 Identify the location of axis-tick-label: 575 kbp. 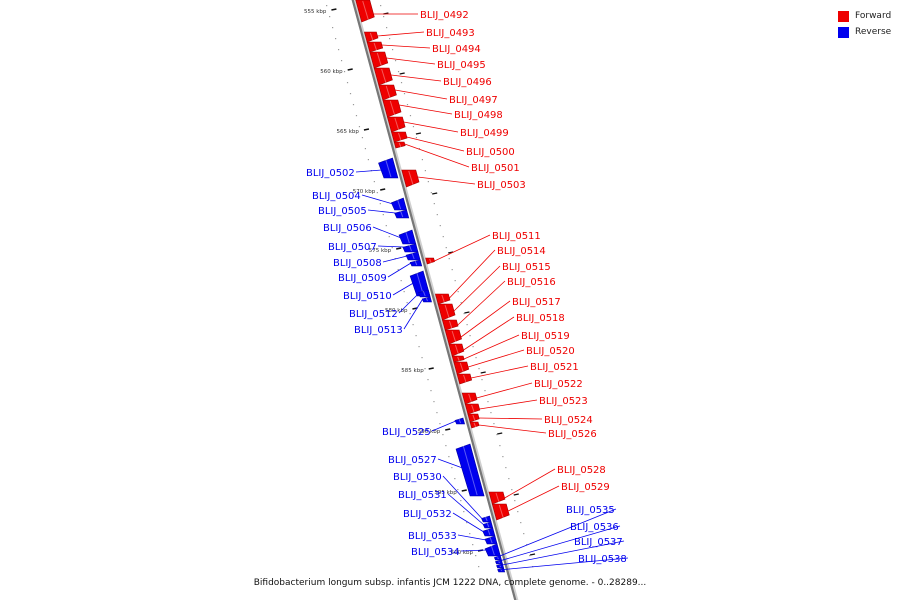
(380, 251).